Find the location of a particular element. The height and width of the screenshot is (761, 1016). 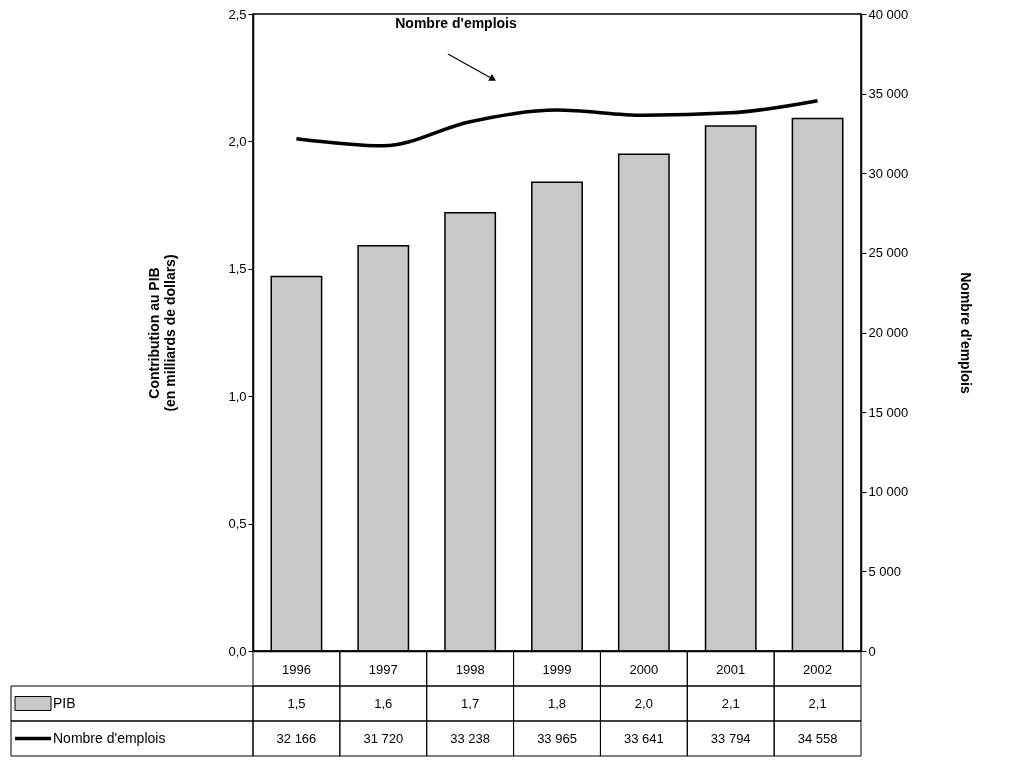

x-tick-label: 1997 is located at coordinates (383, 669).